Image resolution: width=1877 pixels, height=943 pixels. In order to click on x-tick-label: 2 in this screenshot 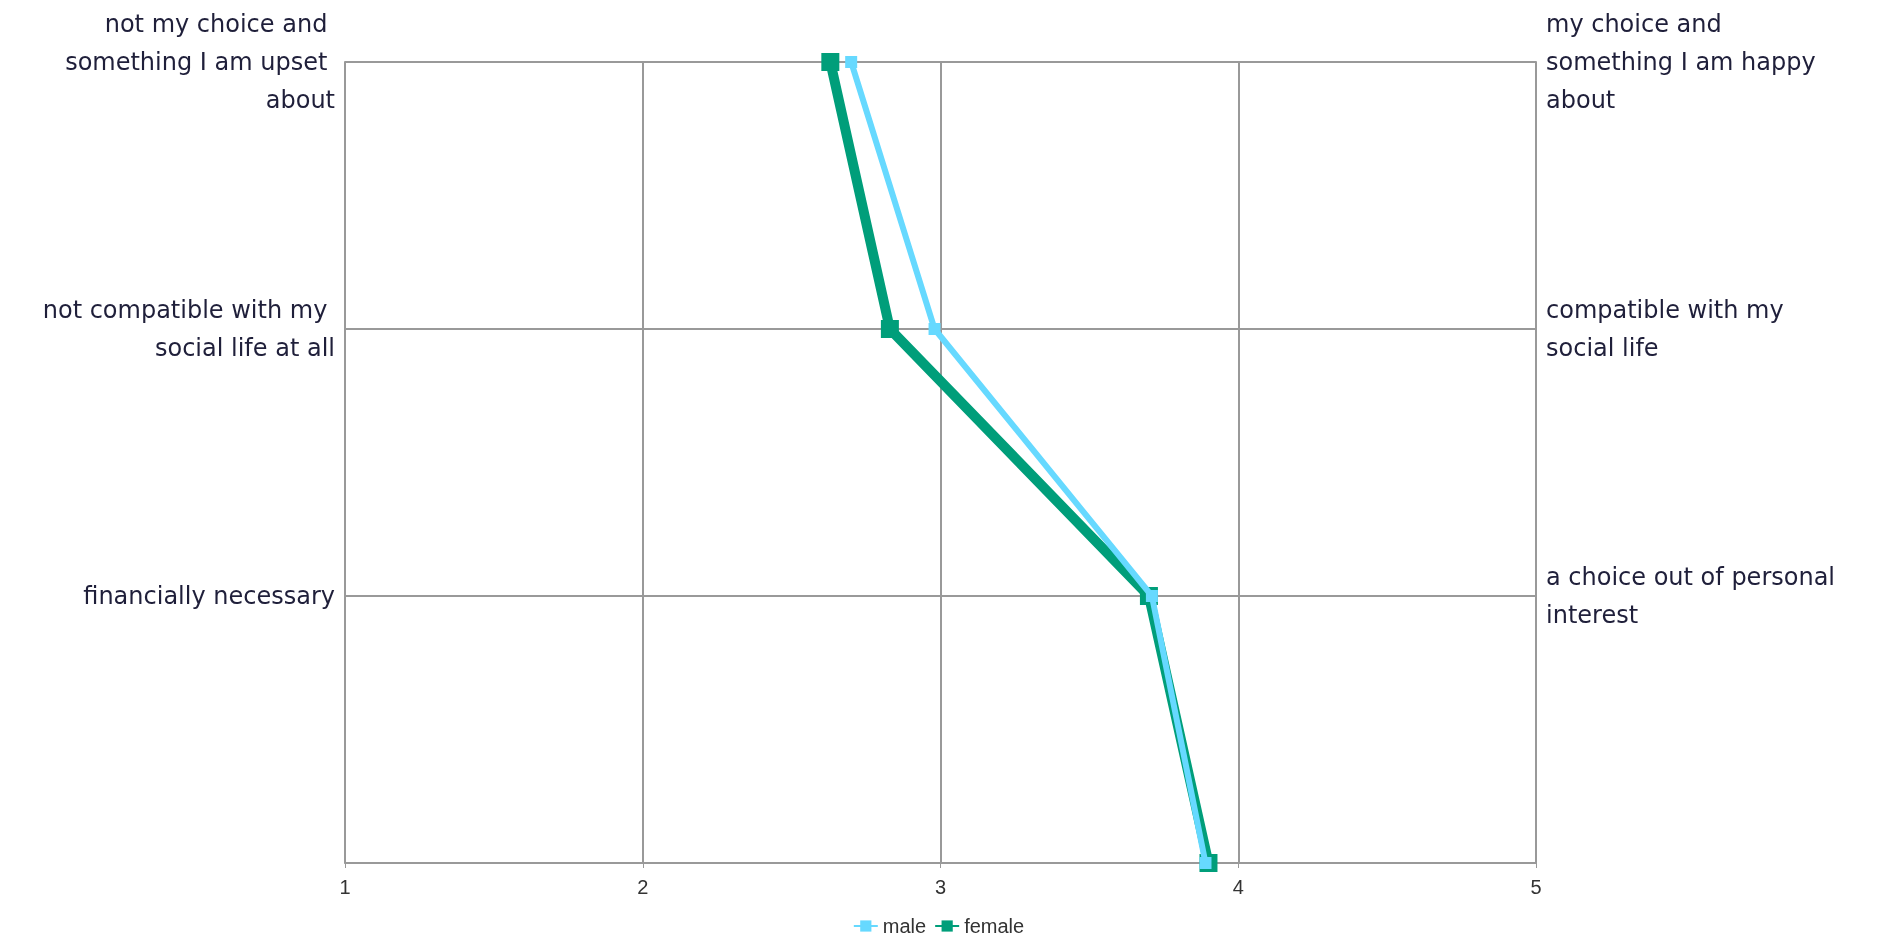, I will do `click(643, 887)`.